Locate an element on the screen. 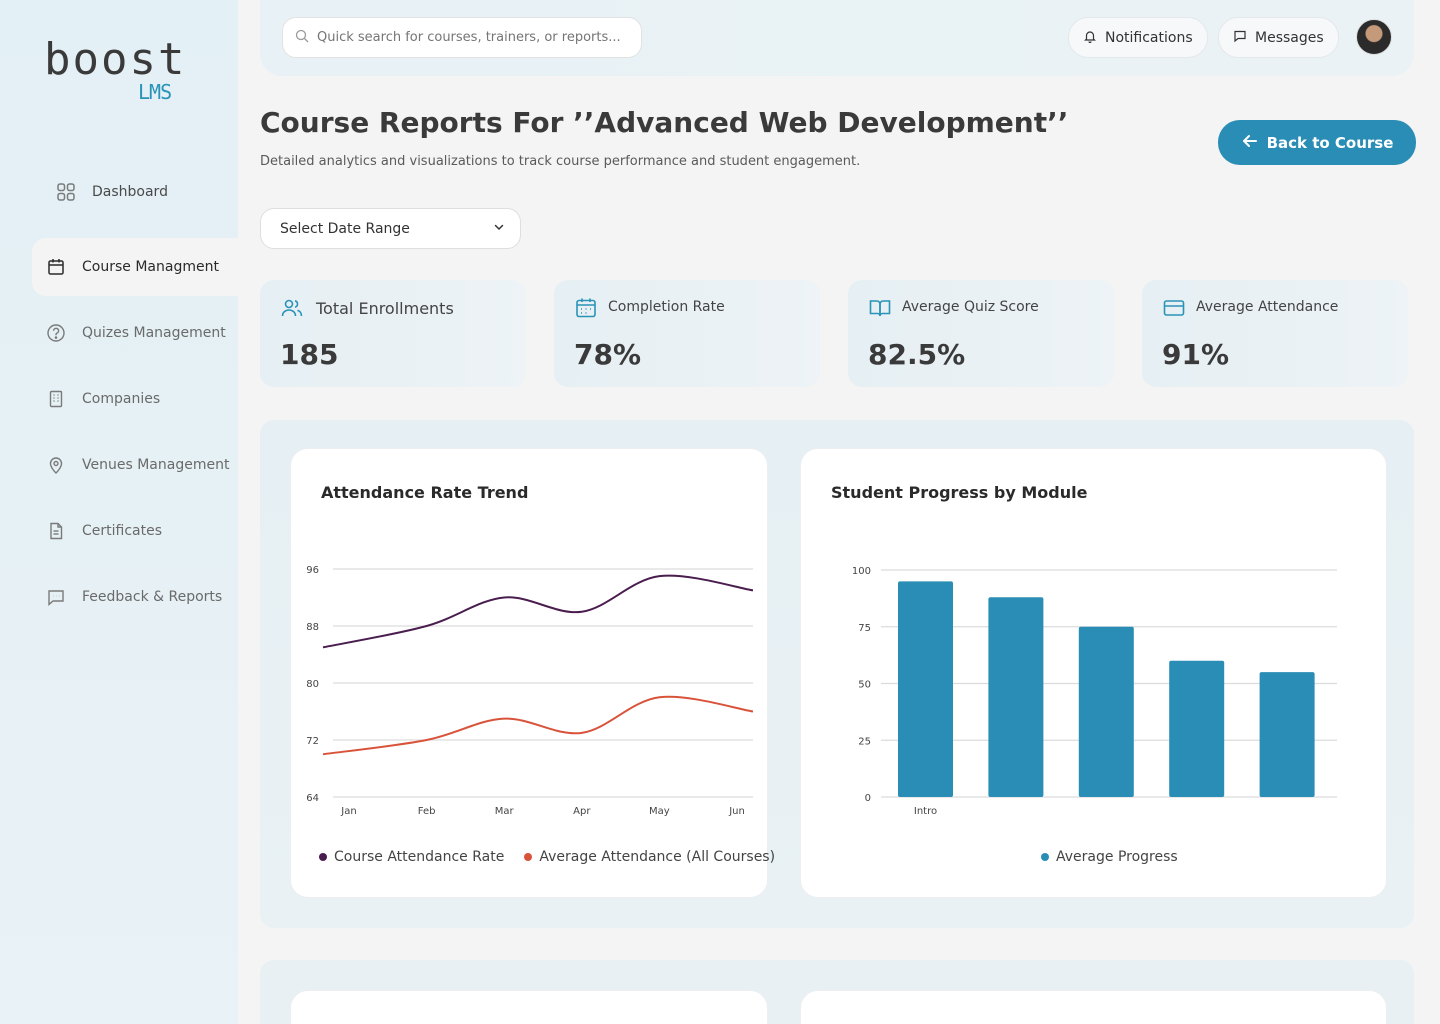  x-tick-label: Mar is located at coordinates (505, 811).